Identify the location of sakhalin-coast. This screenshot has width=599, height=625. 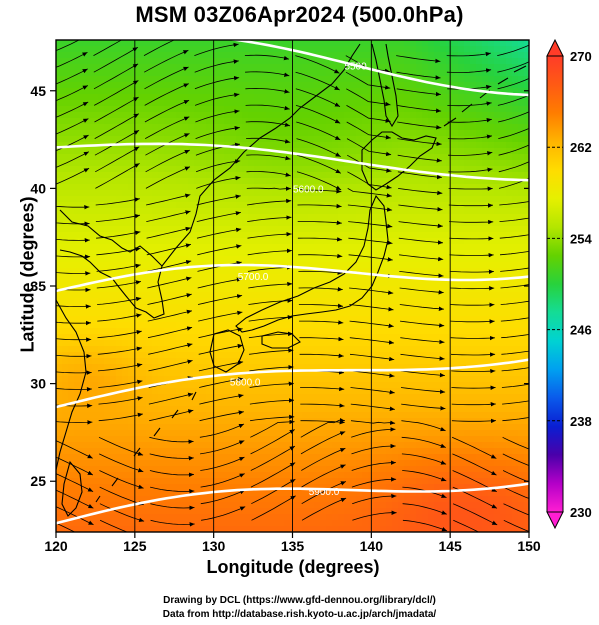
(385, 85).